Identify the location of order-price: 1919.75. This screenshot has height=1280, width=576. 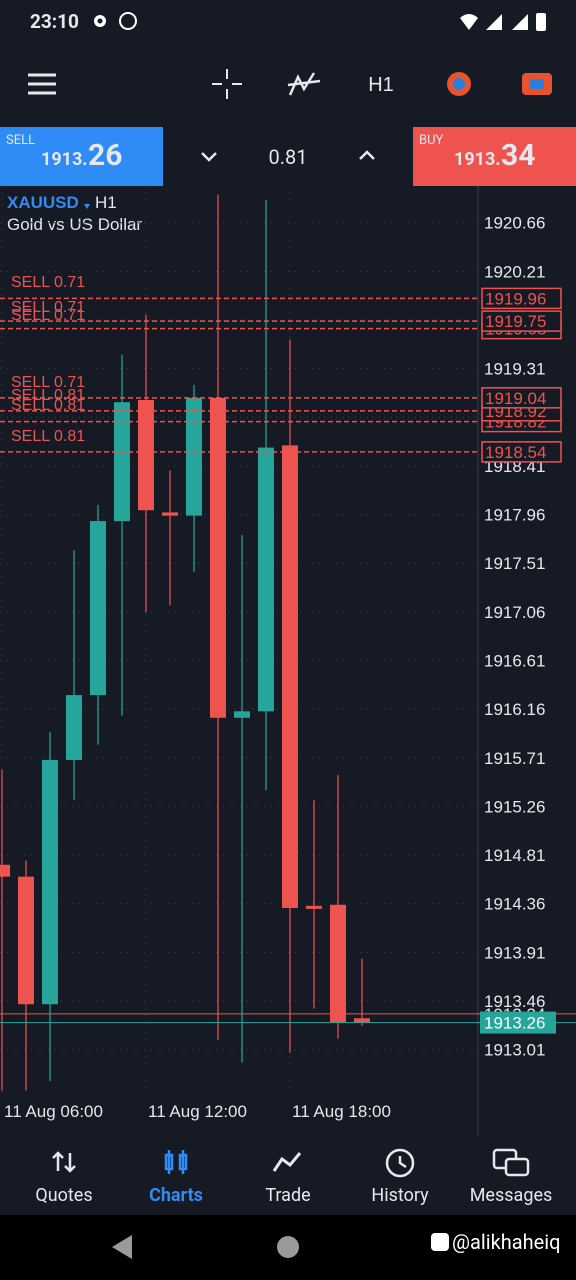
(515, 321).